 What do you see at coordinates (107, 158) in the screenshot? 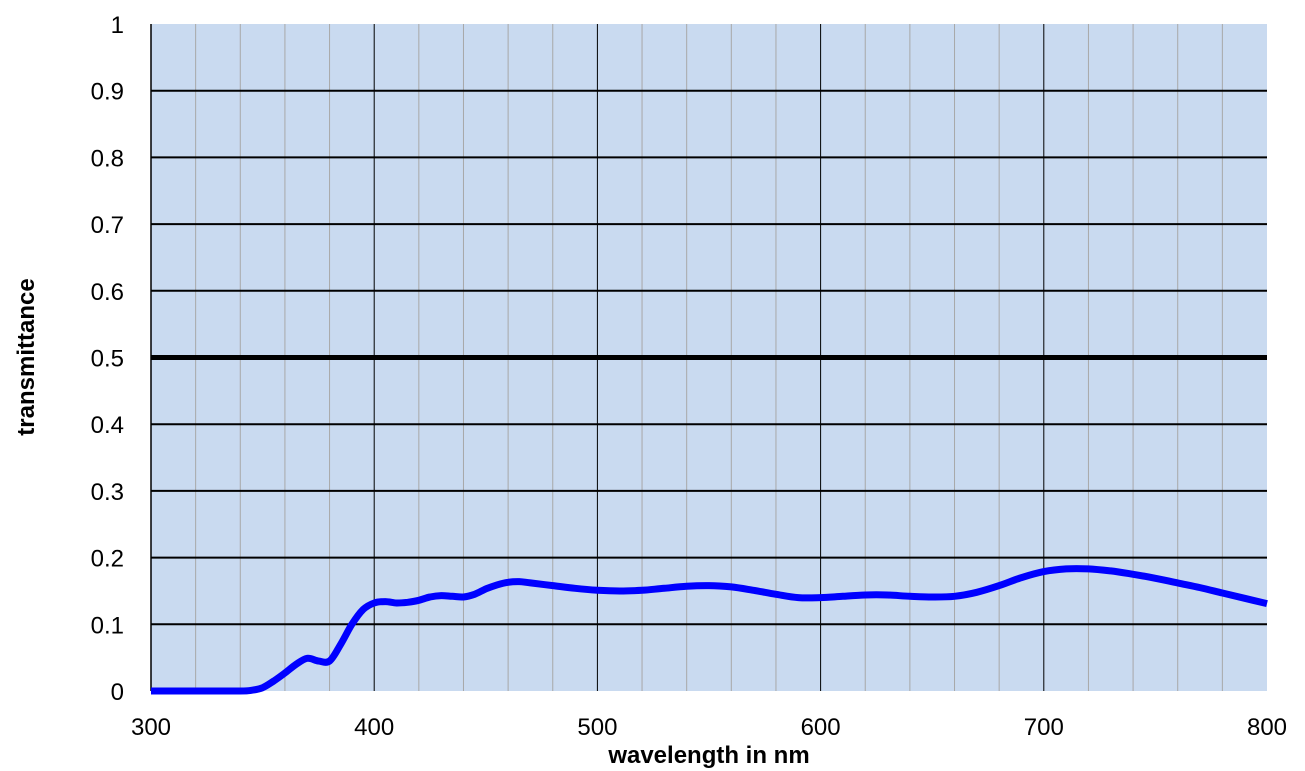
I see `y-tick-label: 0.8` at bounding box center [107, 158].